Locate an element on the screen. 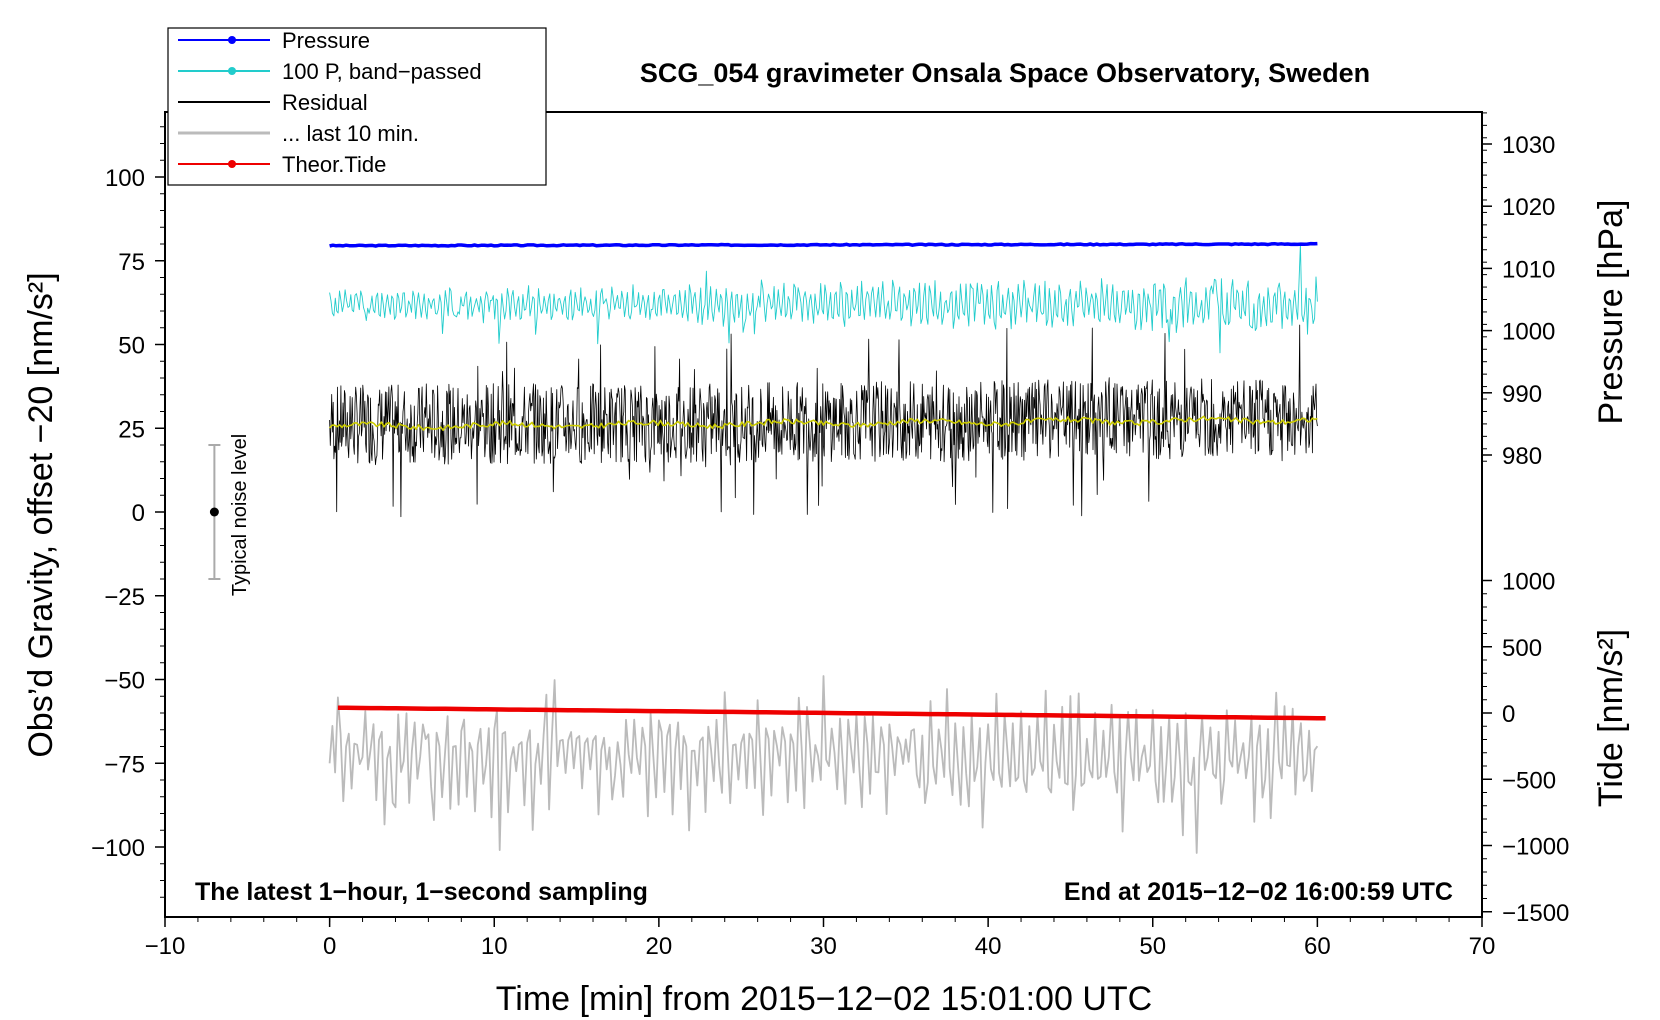 The width and height of the screenshot is (1660, 1020). y-left-tick-label: 25 is located at coordinates (131, 429).